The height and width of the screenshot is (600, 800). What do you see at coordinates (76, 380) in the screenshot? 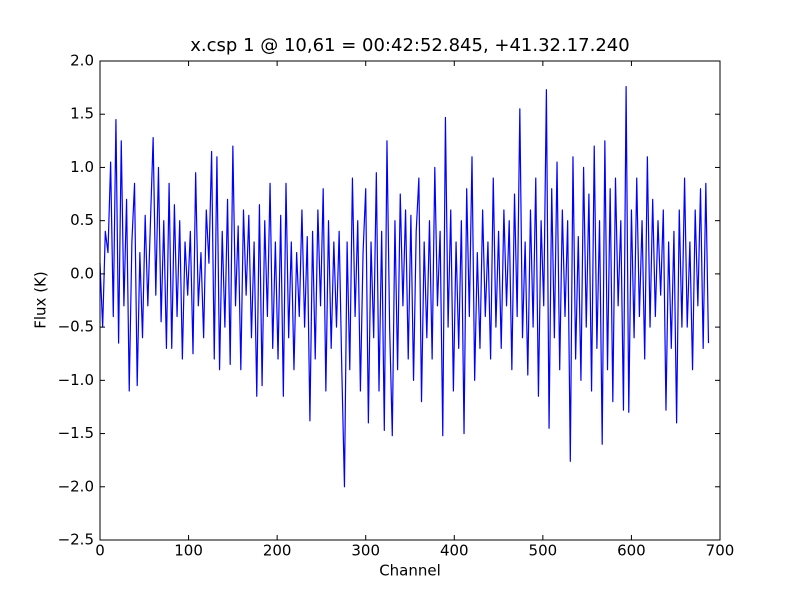
I see `y-tick-label: −1.0` at bounding box center [76, 380].